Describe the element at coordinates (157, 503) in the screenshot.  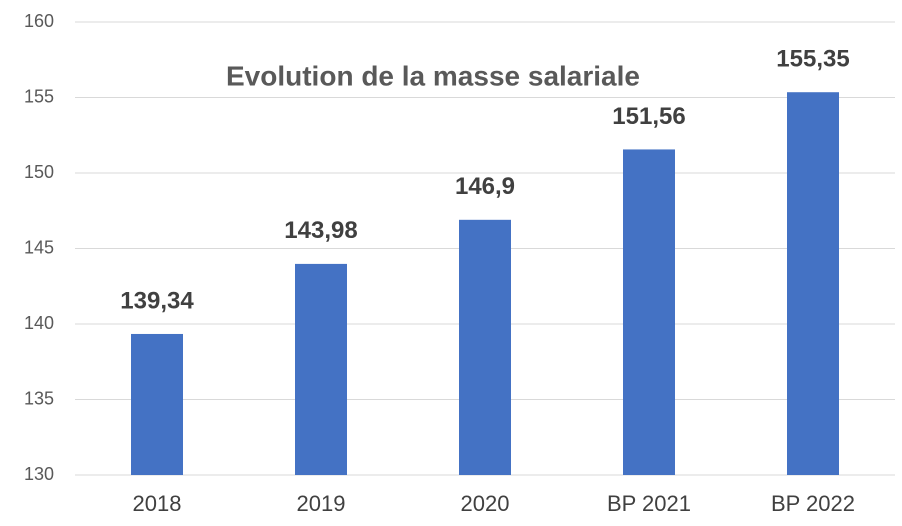
I see `x-tick-label: 2018` at that location.